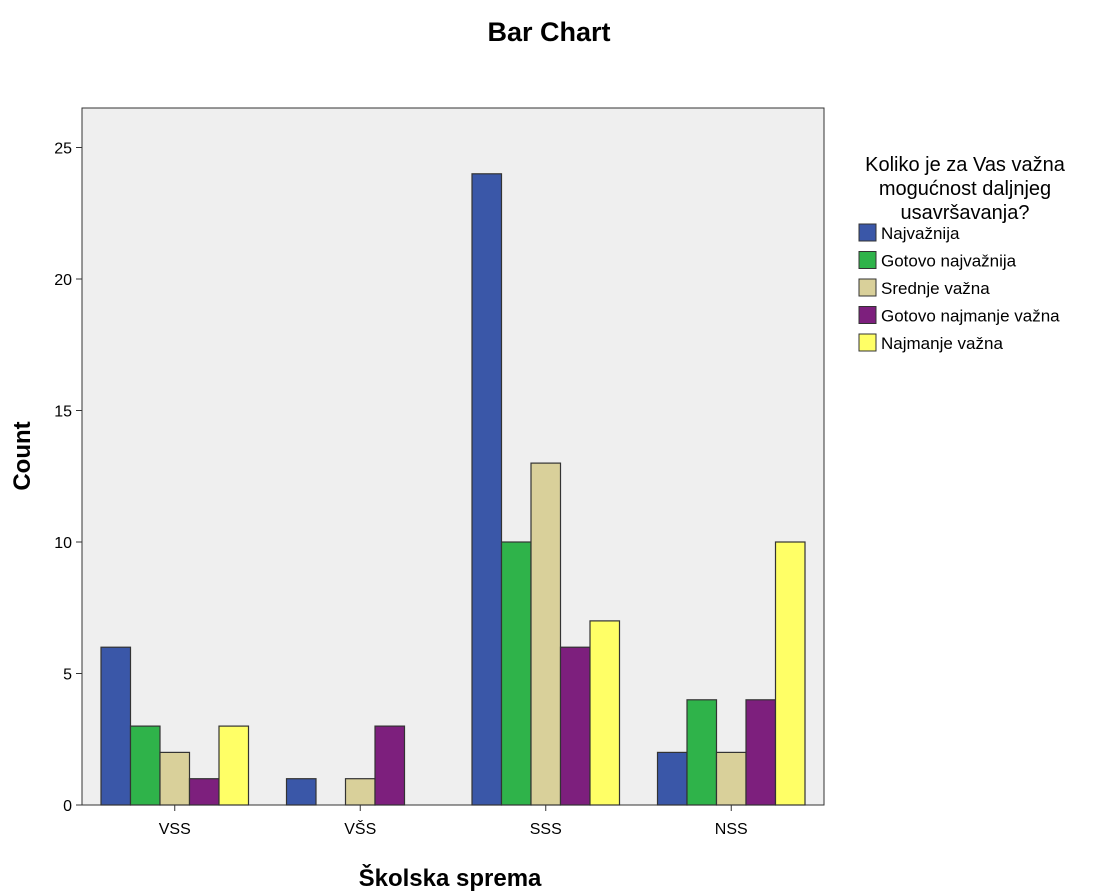  What do you see at coordinates (63, 149) in the screenshot?
I see `y-tick-label: 25` at bounding box center [63, 149].